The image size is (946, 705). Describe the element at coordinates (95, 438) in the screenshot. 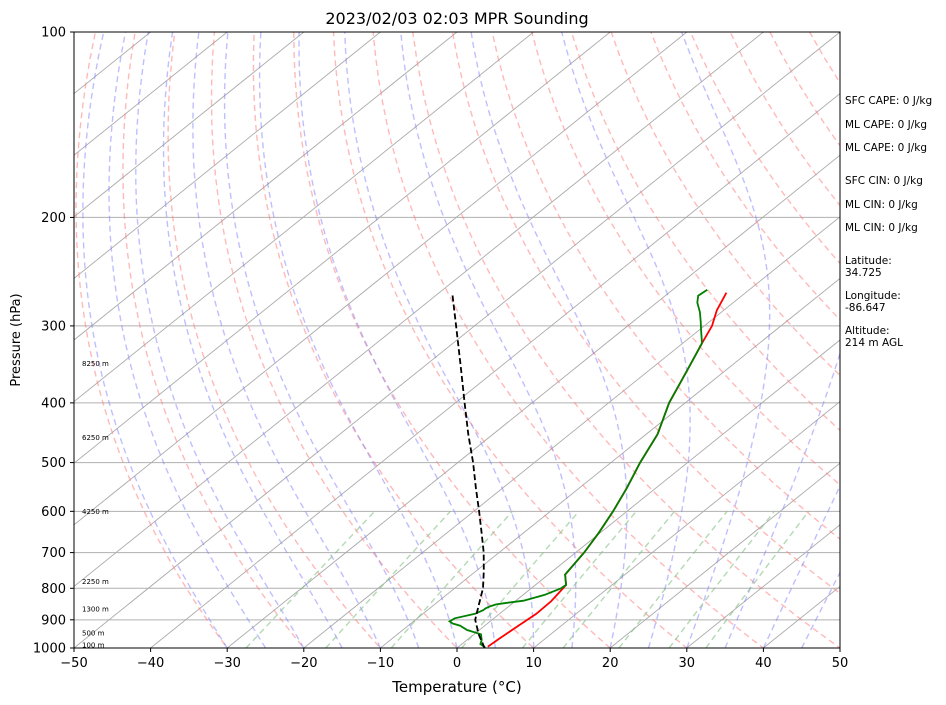

I see `height-label: 6250 m` at that location.